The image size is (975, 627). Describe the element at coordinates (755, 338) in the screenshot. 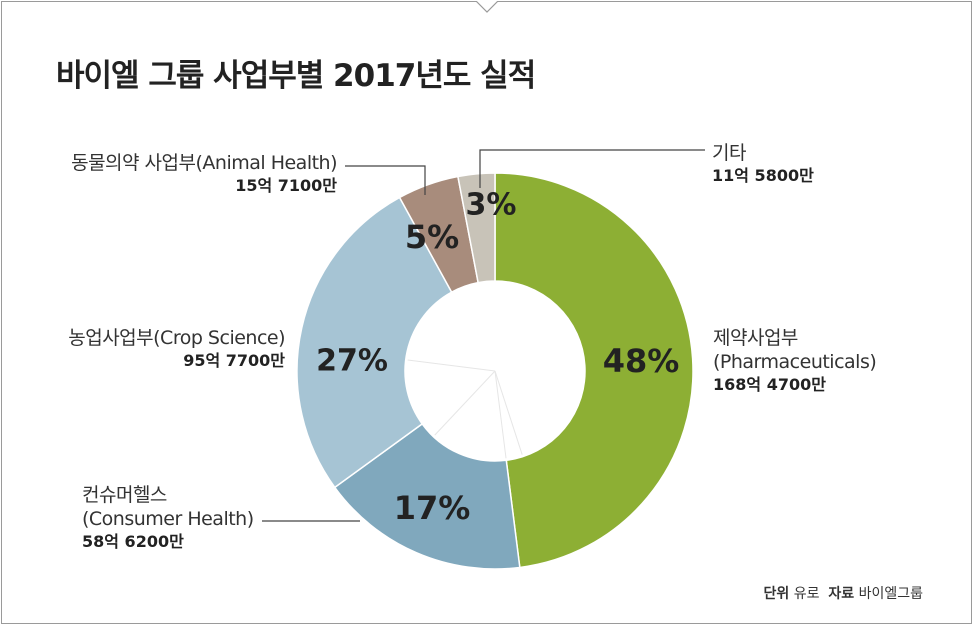

I see `label-pharmaceuticals-name: 제약사업부` at that location.